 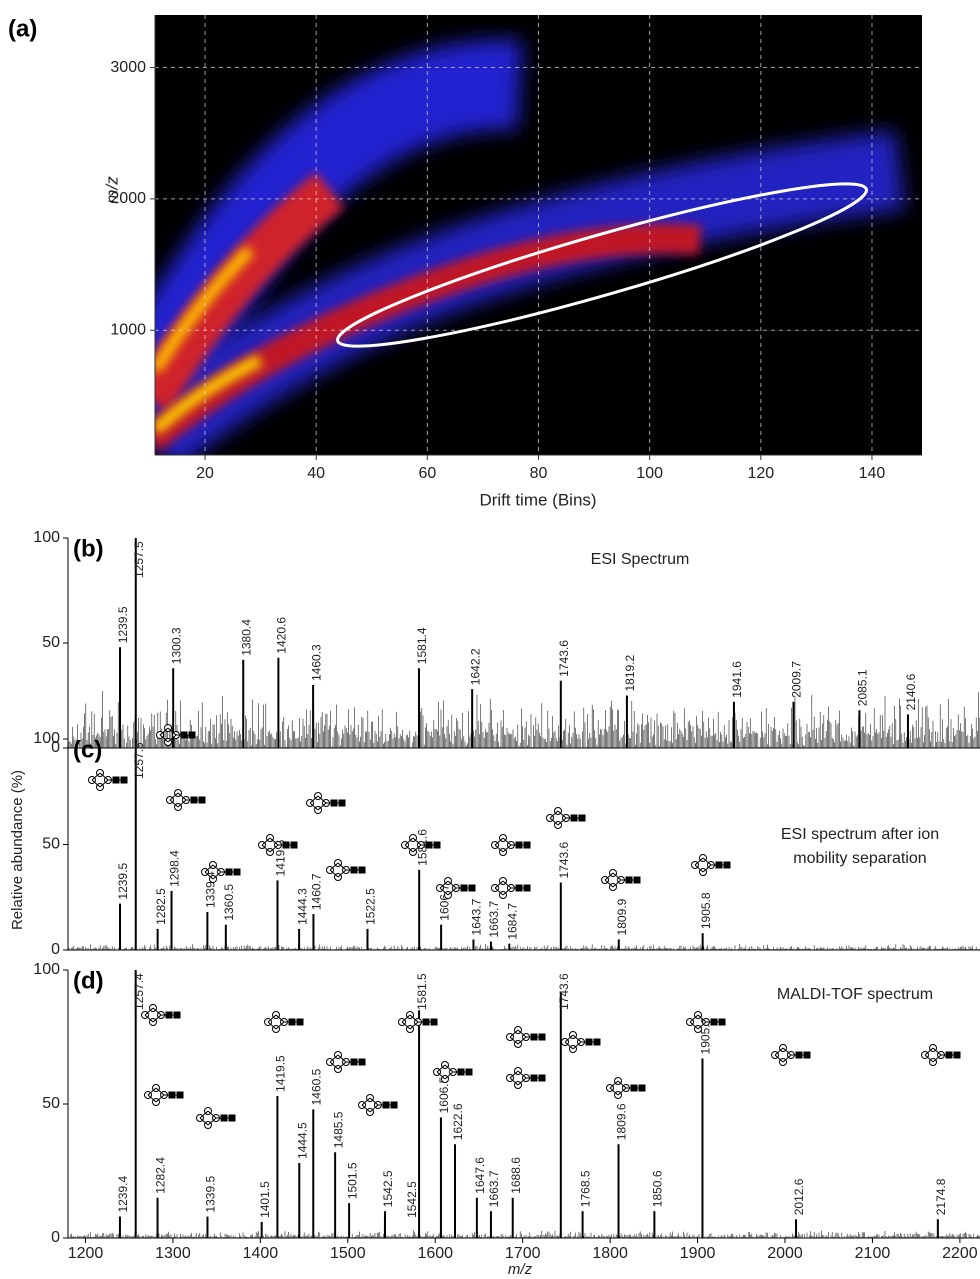 What do you see at coordinates (494, 919) in the screenshot?
I see `peak-label: 1663.7` at bounding box center [494, 919].